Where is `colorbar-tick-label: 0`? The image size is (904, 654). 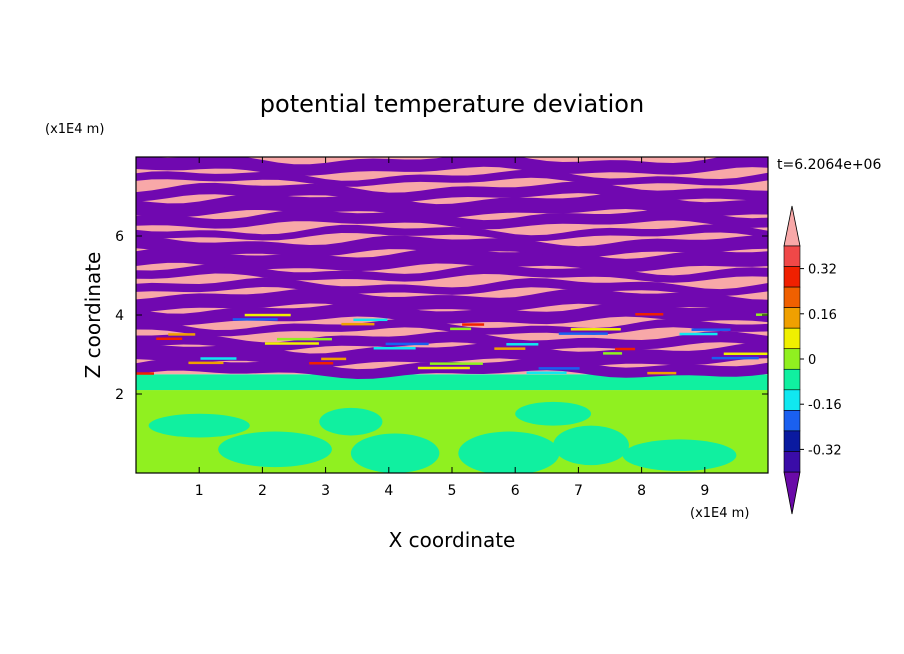 colorbar-tick-label: 0 is located at coordinates (812, 360).